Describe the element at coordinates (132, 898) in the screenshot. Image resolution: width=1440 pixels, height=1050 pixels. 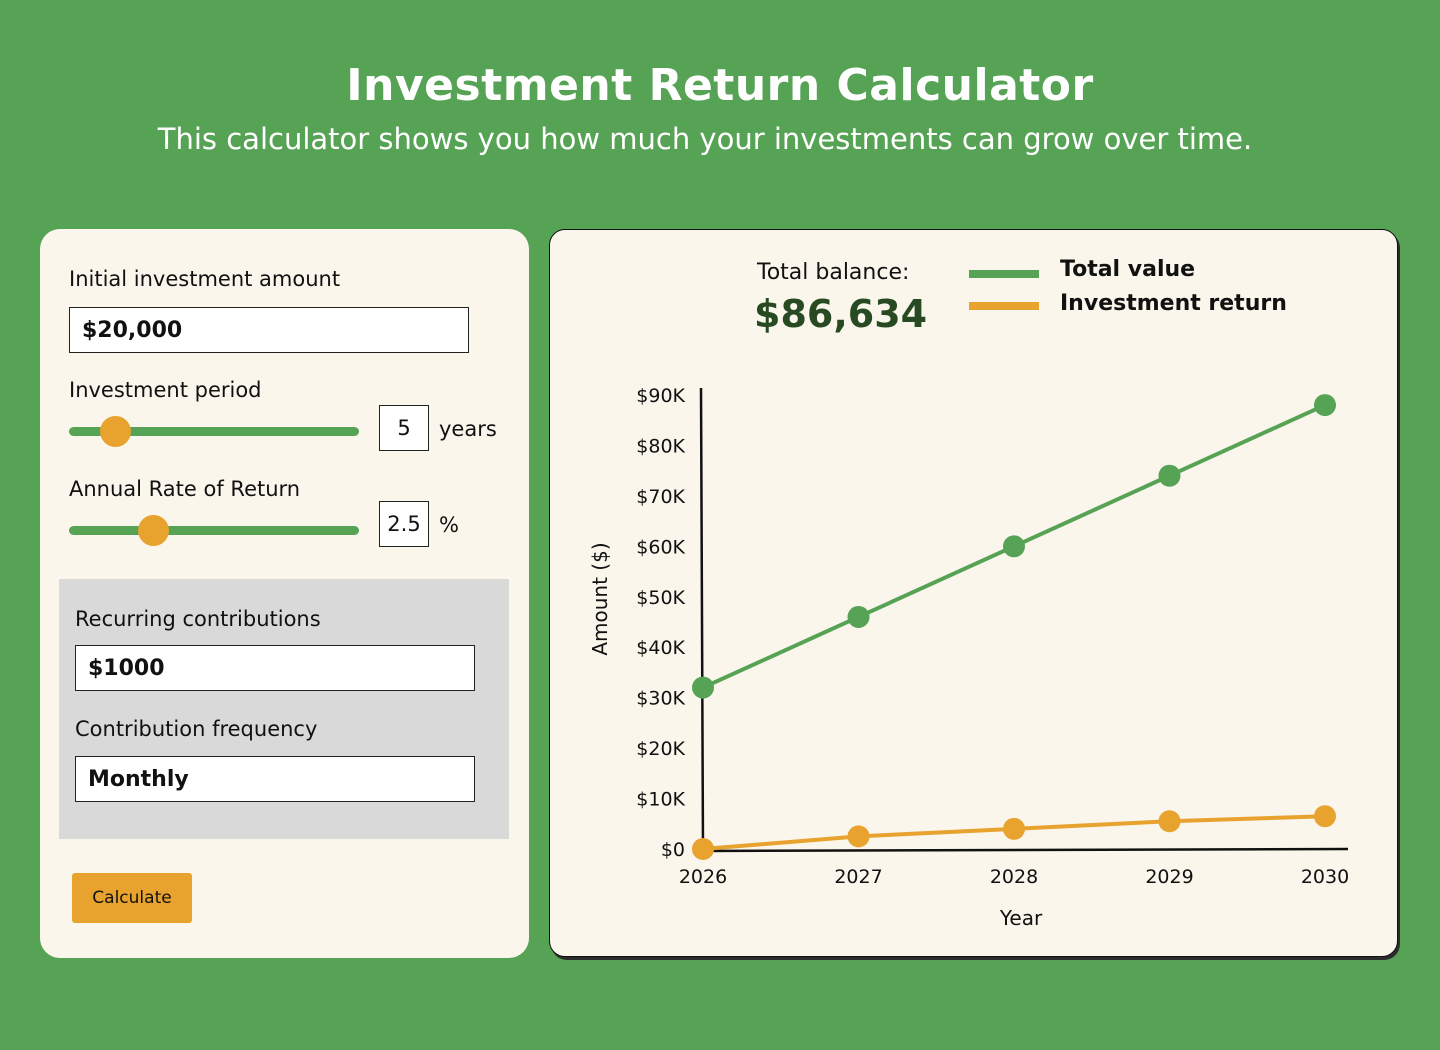
I see `calculate-button: Calculate` at that location.